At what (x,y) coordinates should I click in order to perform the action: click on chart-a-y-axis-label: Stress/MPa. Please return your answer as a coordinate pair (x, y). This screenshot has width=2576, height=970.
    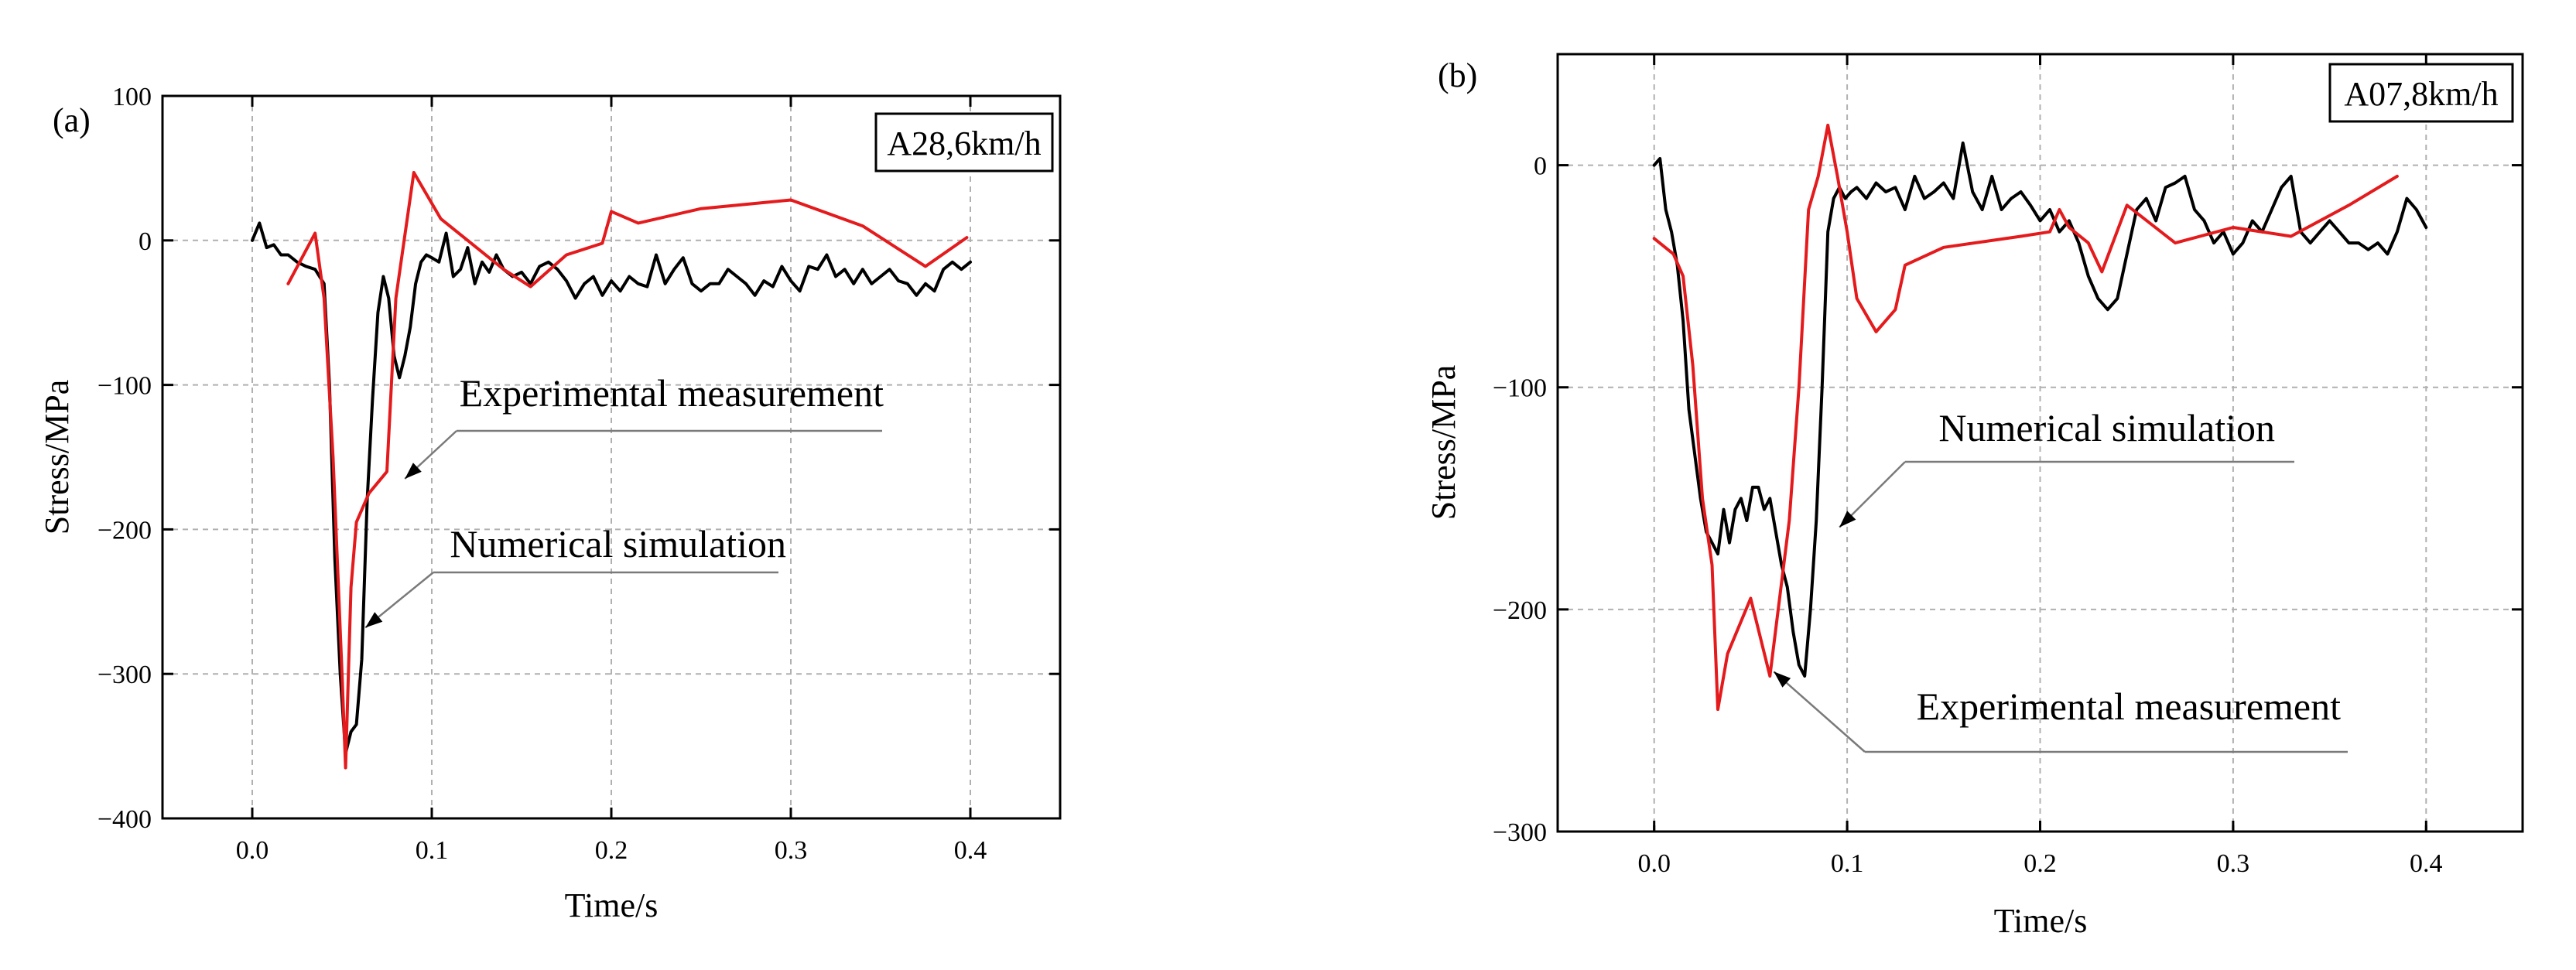
    Looking at the image, I should click on (57, 457).